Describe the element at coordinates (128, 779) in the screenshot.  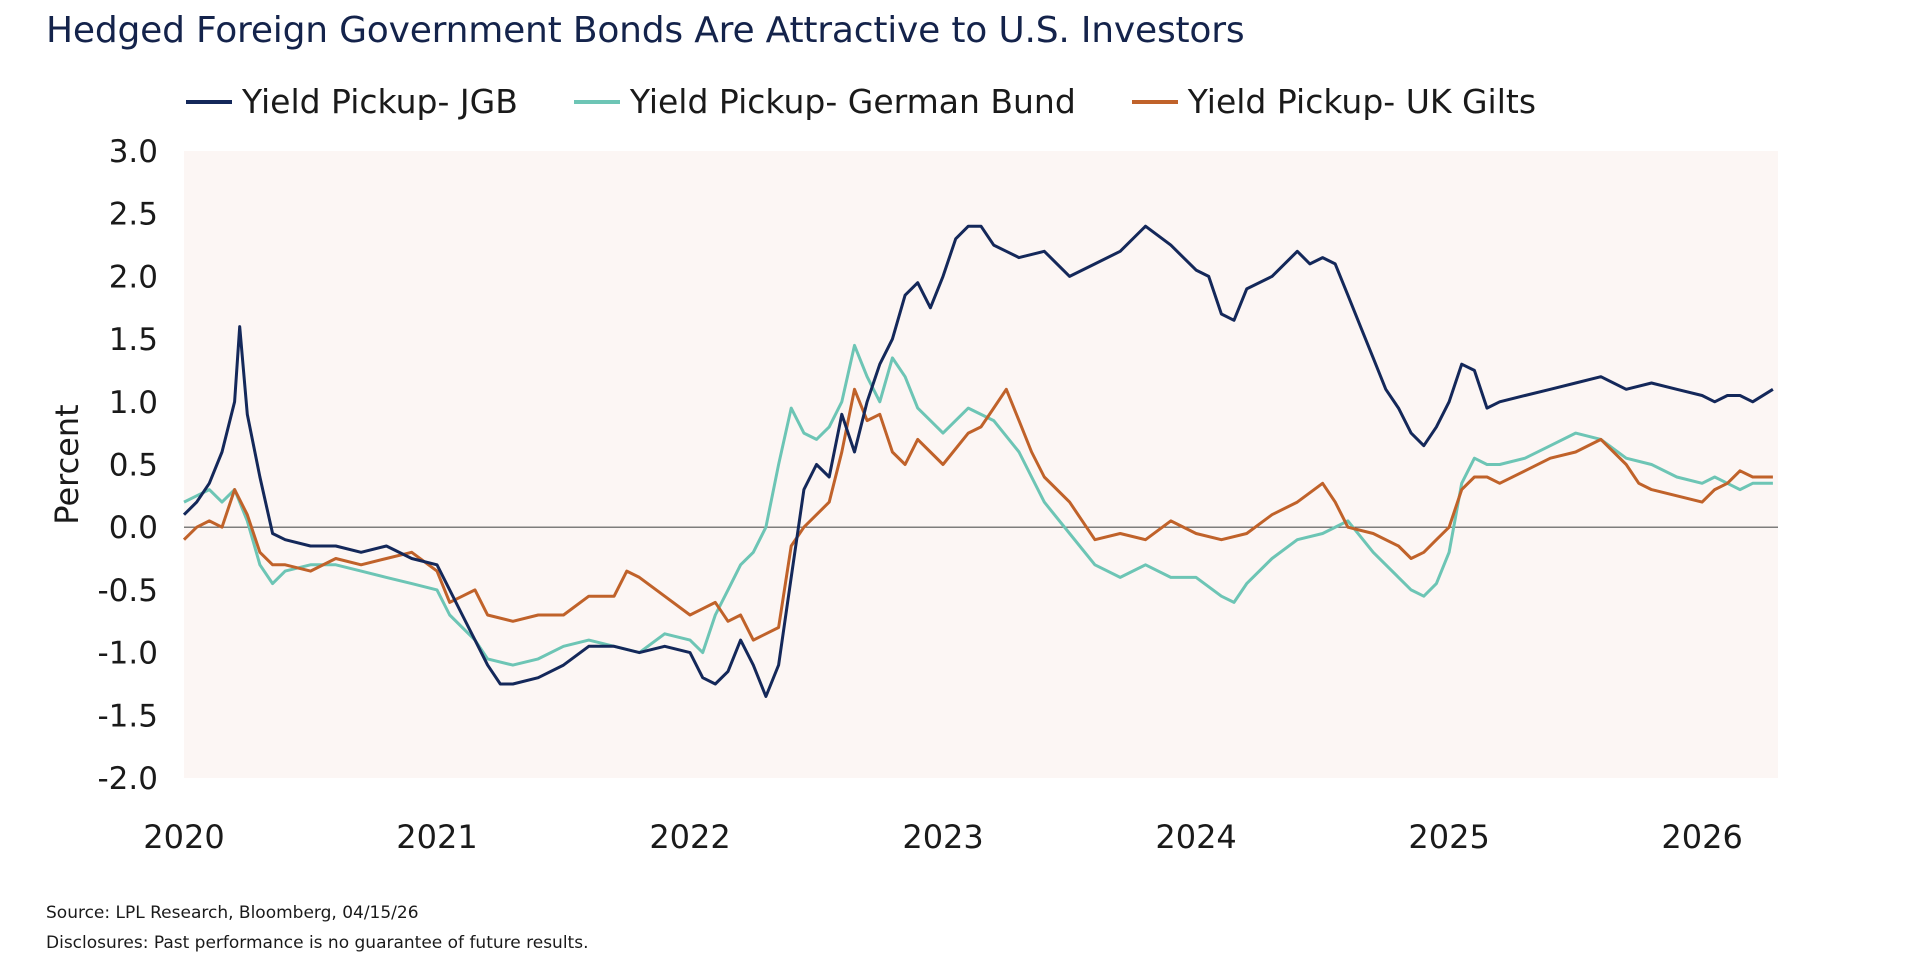
I see `y-tick-label: -2.0` at that location.